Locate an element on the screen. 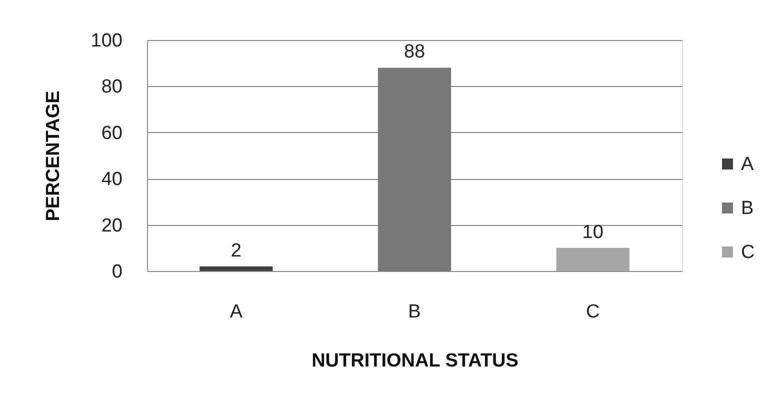 This screenshot has width=768, height=402. legend-label: B is located at coordinates (747, 208).